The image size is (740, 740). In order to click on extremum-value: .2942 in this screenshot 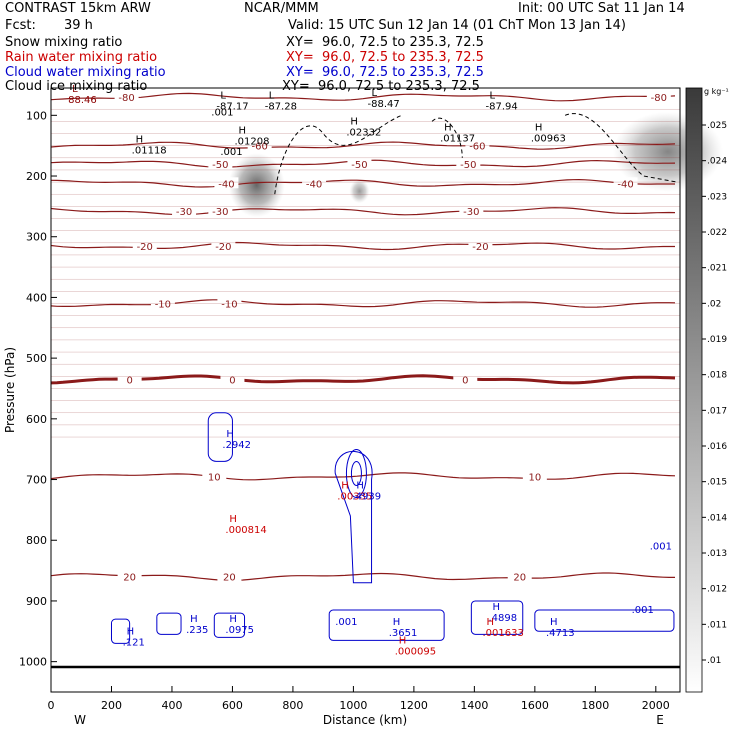, I will do `click(236, 445)`.